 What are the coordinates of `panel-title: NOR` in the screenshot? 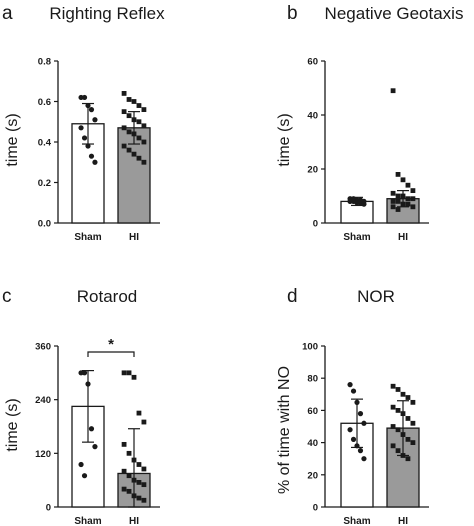 It's located at (376, 296).